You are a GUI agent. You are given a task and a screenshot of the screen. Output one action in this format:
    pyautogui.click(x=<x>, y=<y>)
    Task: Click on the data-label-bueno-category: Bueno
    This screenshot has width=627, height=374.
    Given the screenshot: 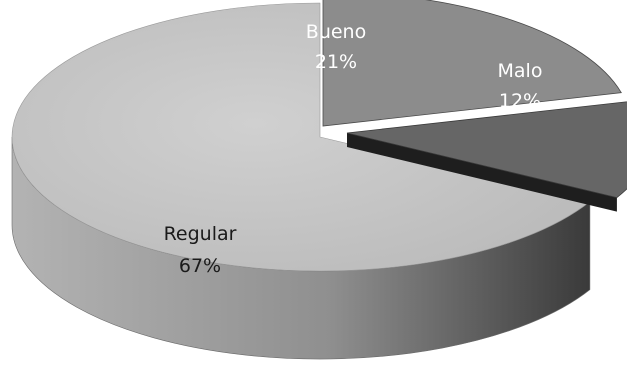 What is the action you would take?
    pyautogui.click(x=336, y=32)
    